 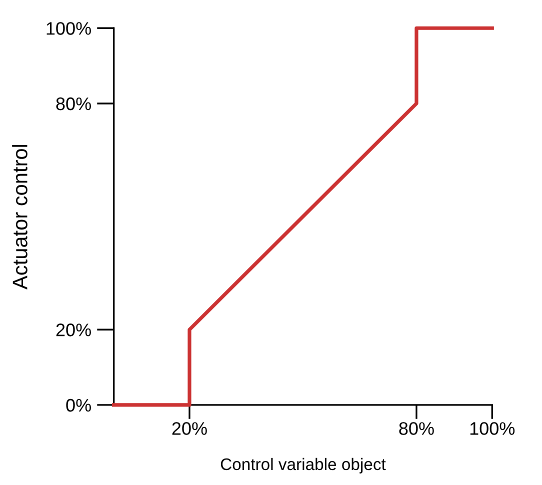 I want to click on x-tick-label: 20%, so click(x=189, y=428).